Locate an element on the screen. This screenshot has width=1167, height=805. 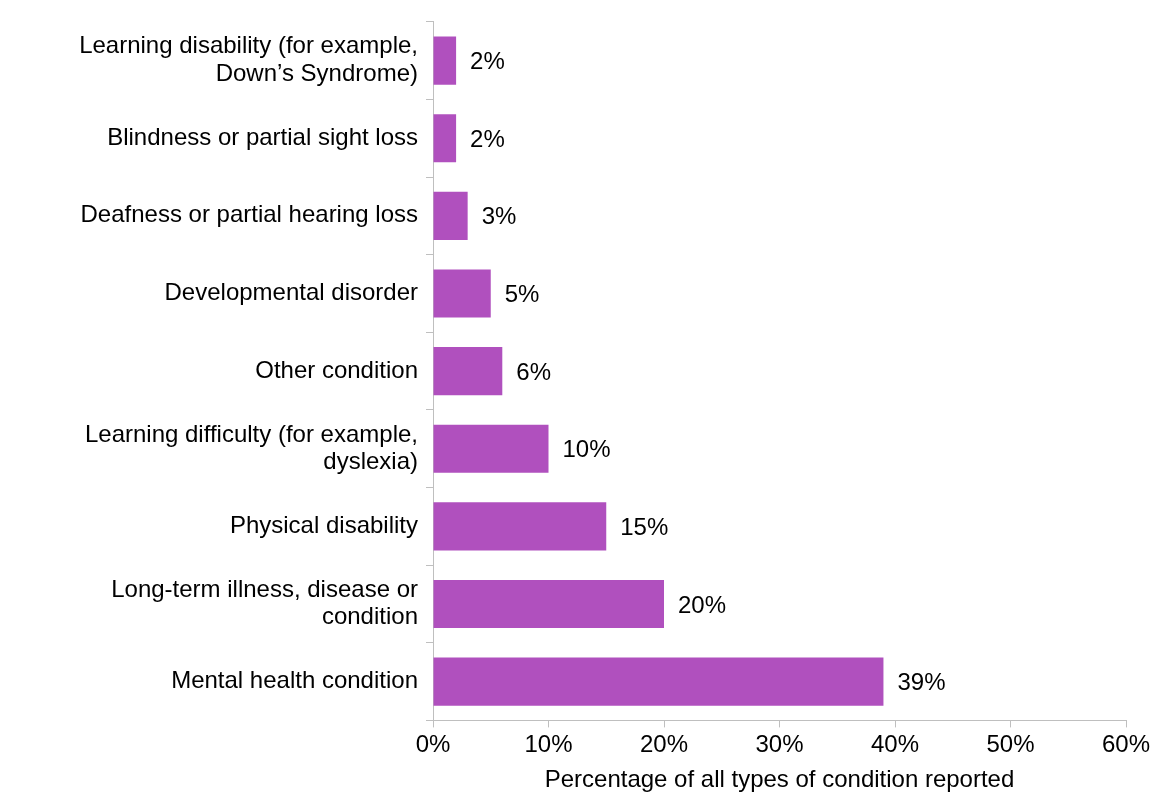
x-tick-label: 0% is located at coordinates (433, 744).